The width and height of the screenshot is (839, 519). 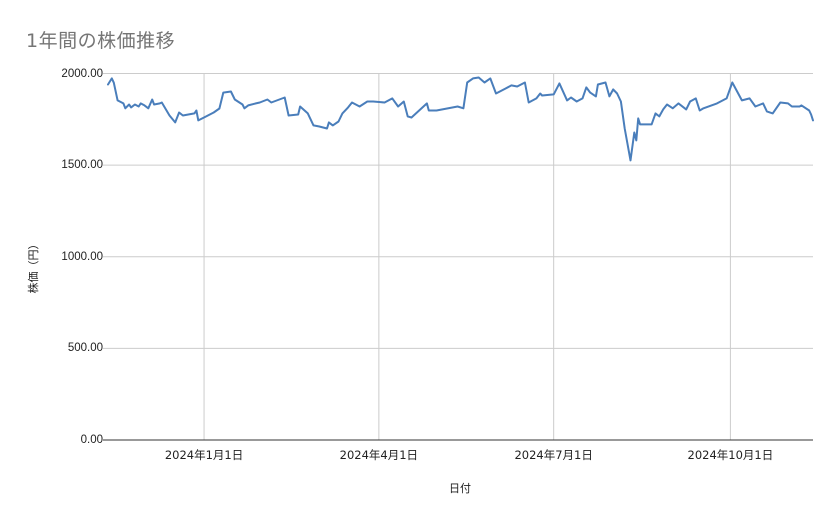 What do you see at coordinates (204, 455) in the screenshot?
I see `x-tick-label: 2024年1月1日` at bounding box center [204, 455].